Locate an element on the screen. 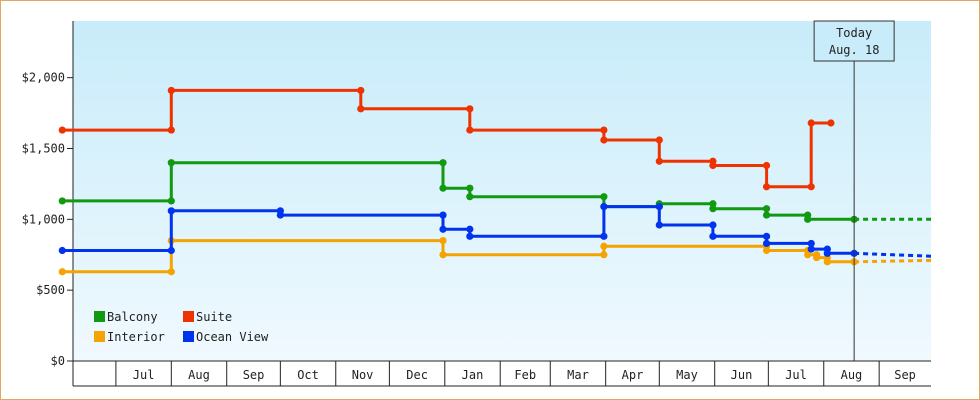  legend-item-balcony: Balcony is located at coordinates (126, 317).